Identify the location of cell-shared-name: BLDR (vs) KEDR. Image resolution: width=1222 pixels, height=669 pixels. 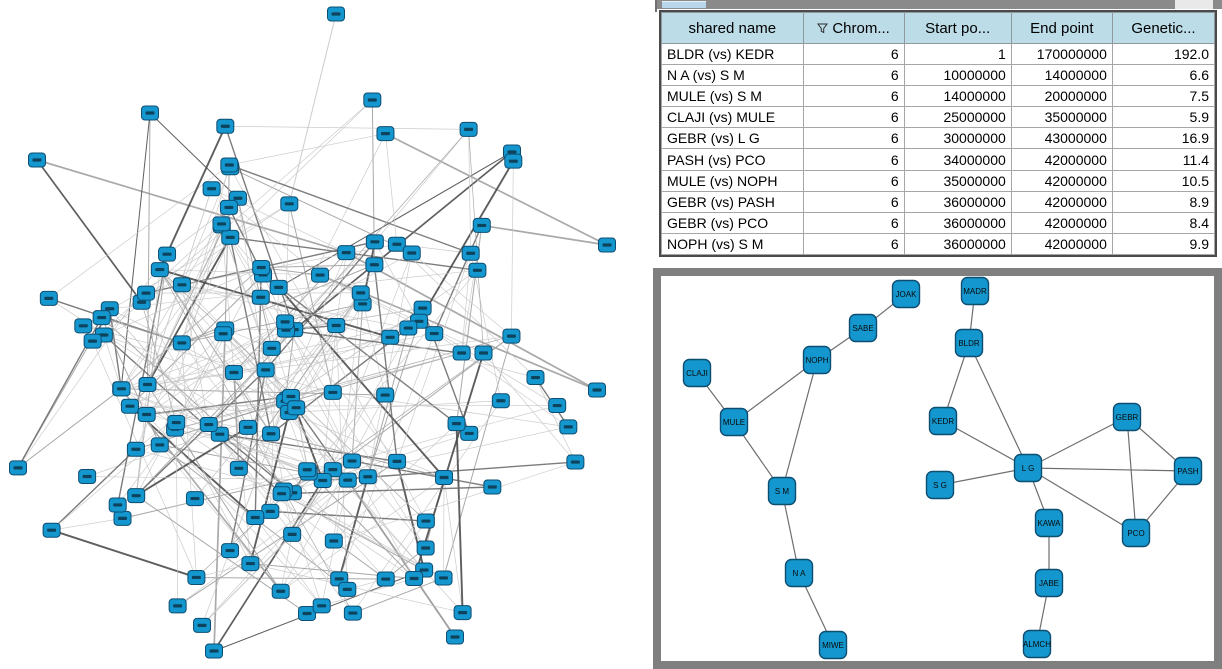
(732, 54).